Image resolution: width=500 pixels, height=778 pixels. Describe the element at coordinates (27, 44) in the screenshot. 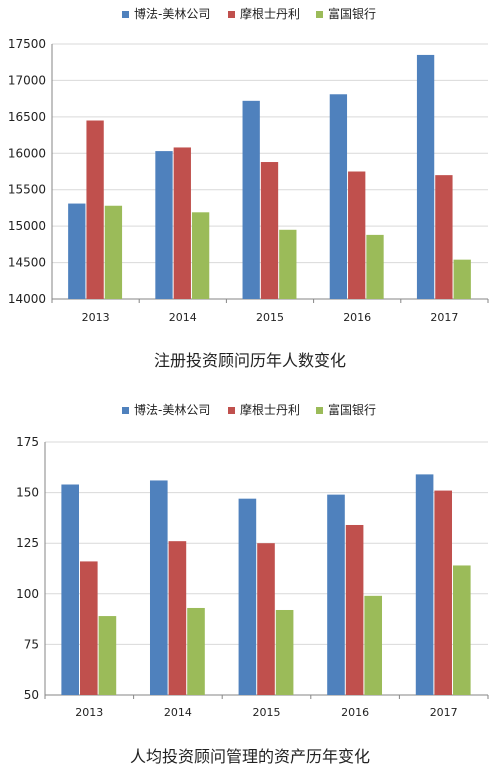

I see `y-tick-label: 17500` at that location.